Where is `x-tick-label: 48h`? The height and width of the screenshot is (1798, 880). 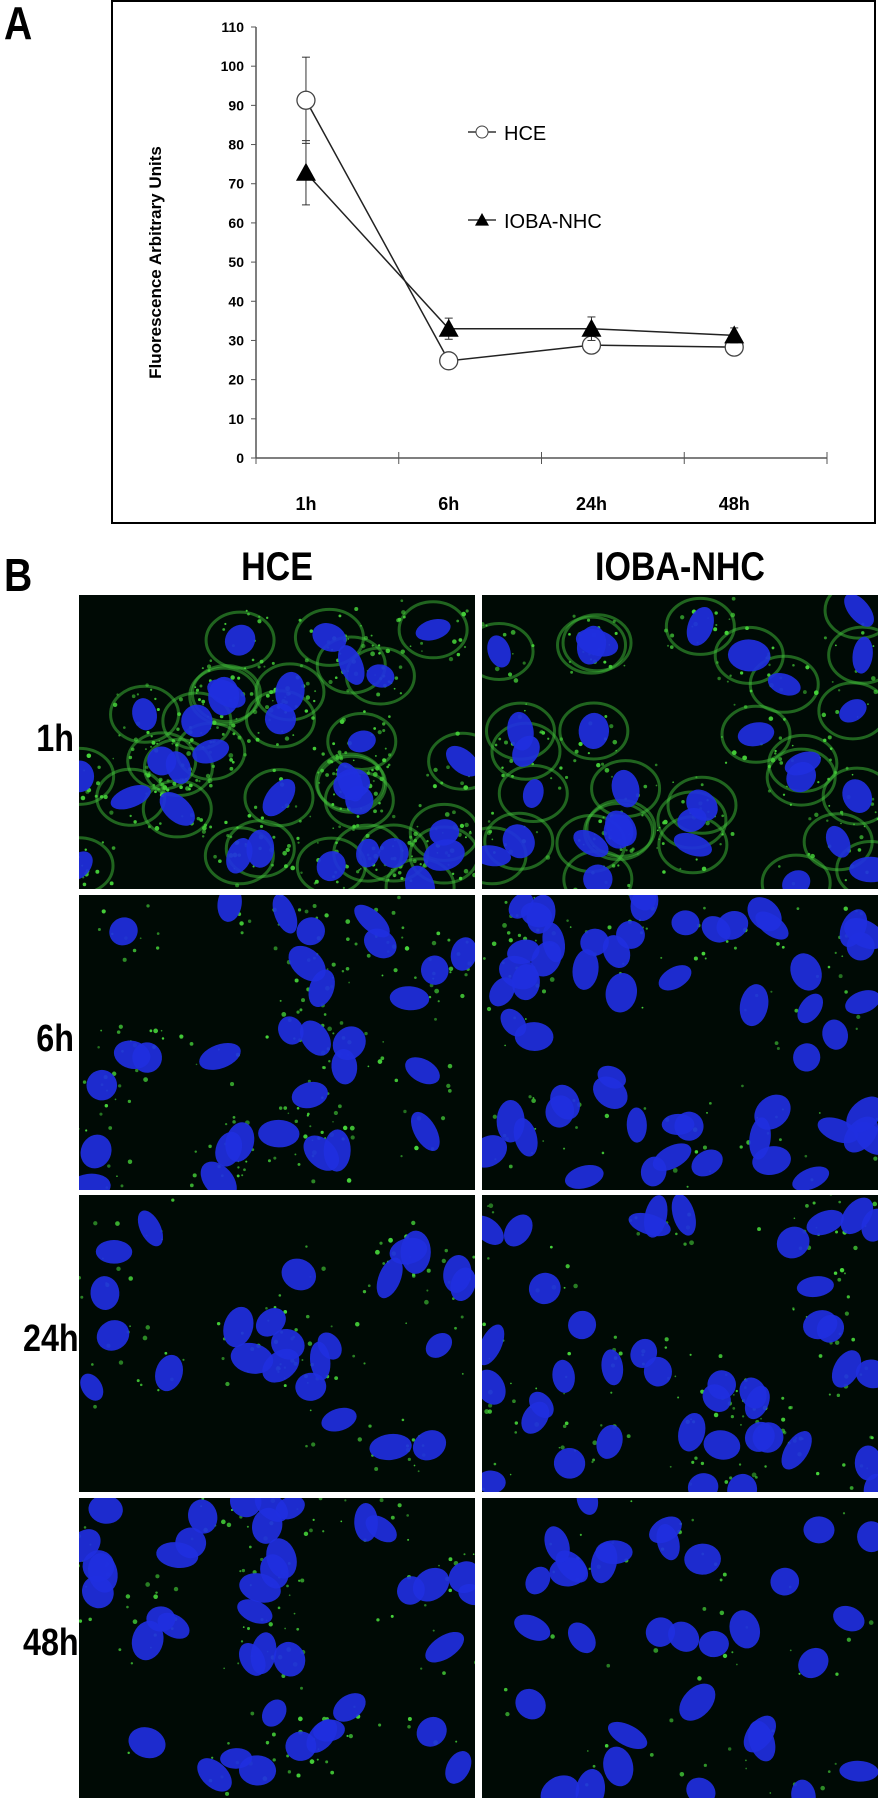 x-tick-label: 48h is located at coordinates (734, 504).